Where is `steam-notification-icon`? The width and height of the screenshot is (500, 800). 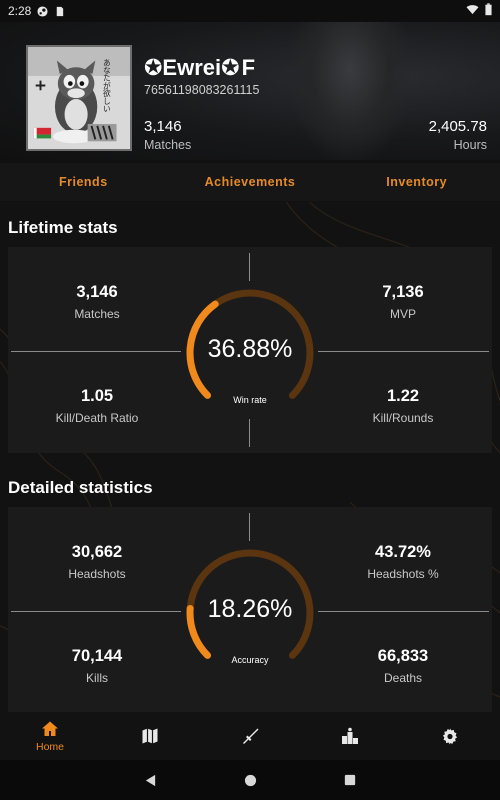
steam-notification-icon is located at coordinates (42, 11).